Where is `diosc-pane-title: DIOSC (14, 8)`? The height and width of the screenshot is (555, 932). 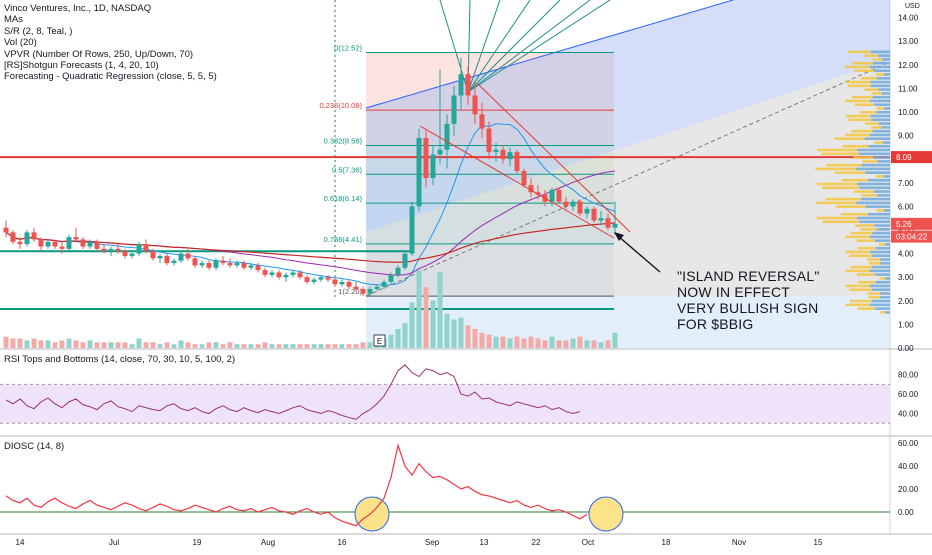 diosc-pane-title: DIOSC (14, 8) is located at coordinates (34, 446).